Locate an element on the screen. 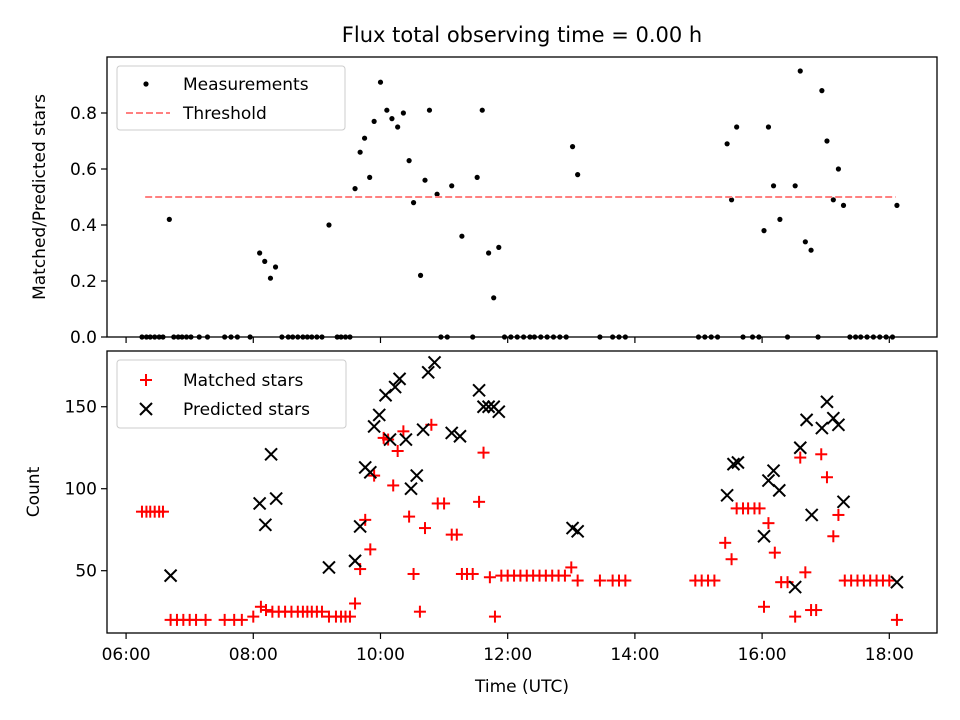  legend-predicted-marker is located at coordinates (146, 409).